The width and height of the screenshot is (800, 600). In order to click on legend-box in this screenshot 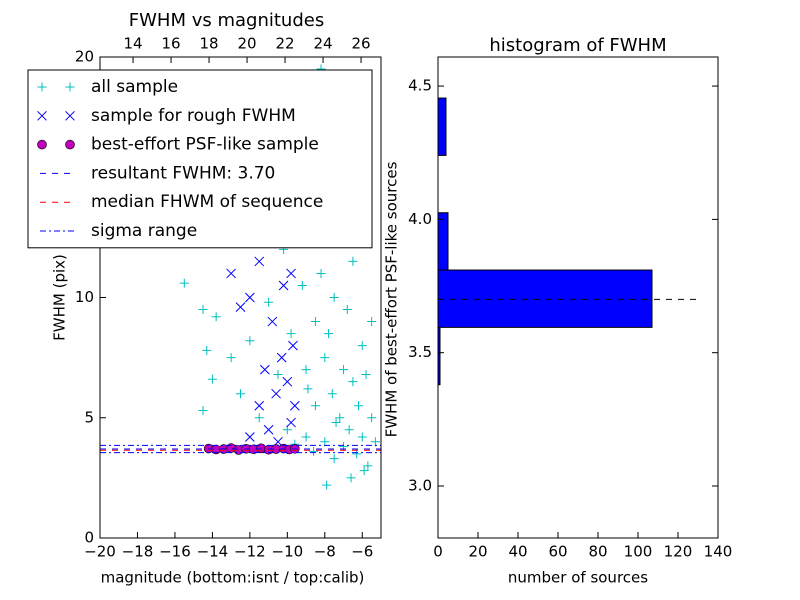, I will do `click(200, 159)`.